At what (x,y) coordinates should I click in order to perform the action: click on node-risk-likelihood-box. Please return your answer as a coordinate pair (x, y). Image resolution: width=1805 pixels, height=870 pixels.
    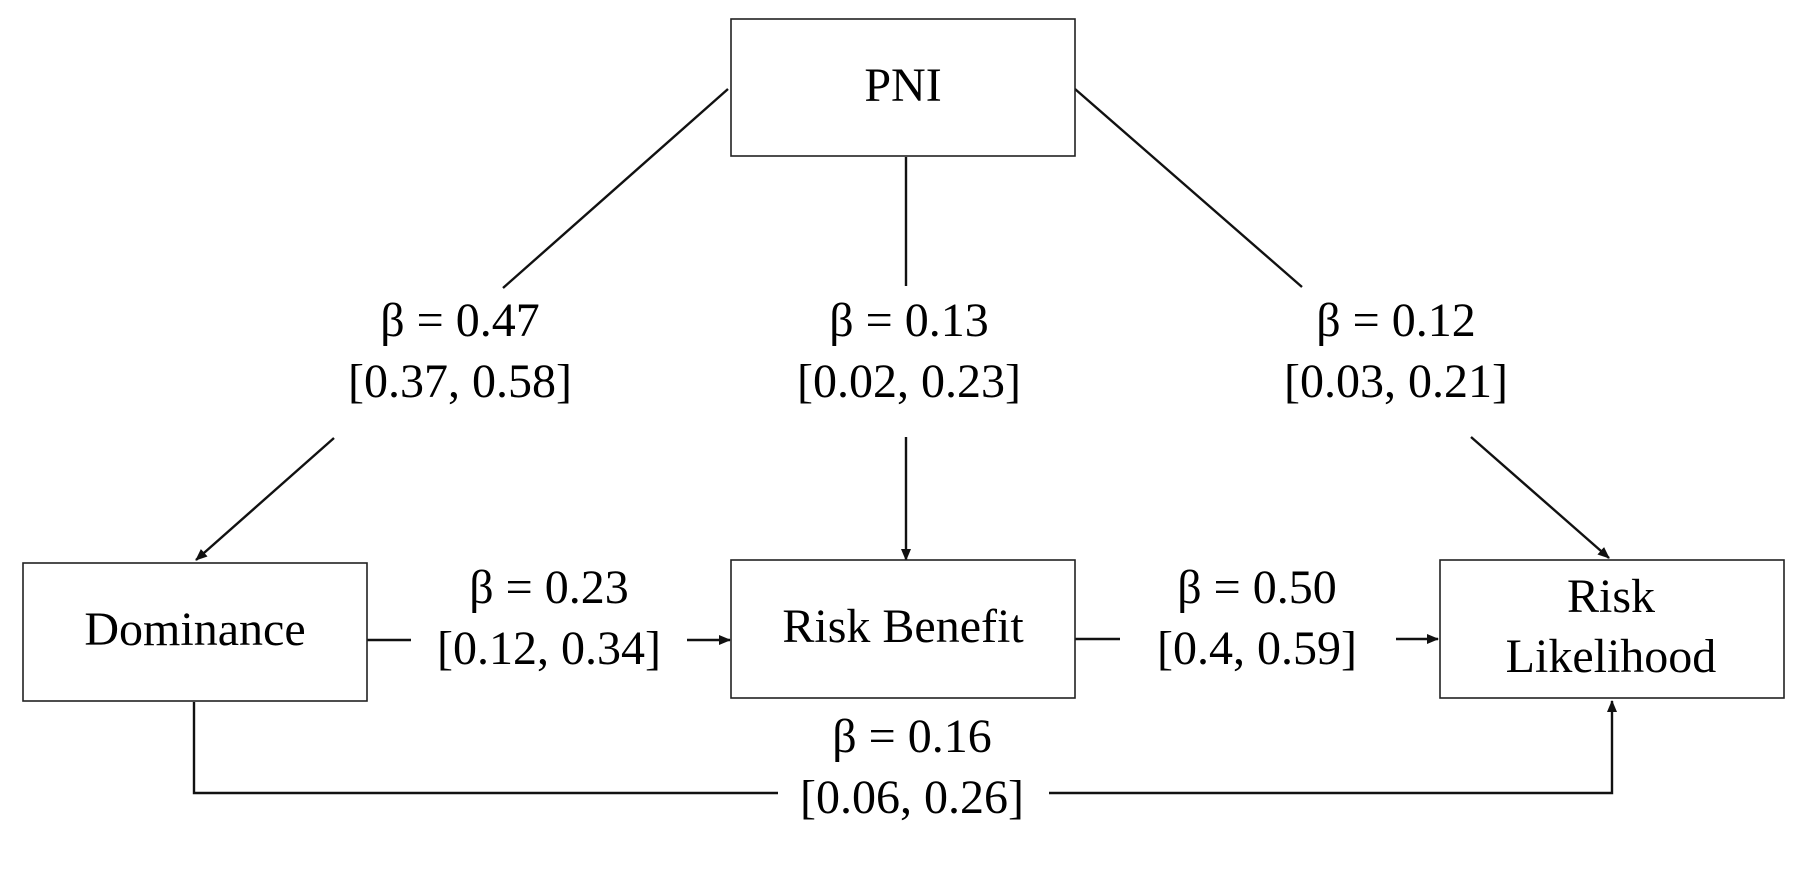
    Looking at the image, I should click on (1612, 629).